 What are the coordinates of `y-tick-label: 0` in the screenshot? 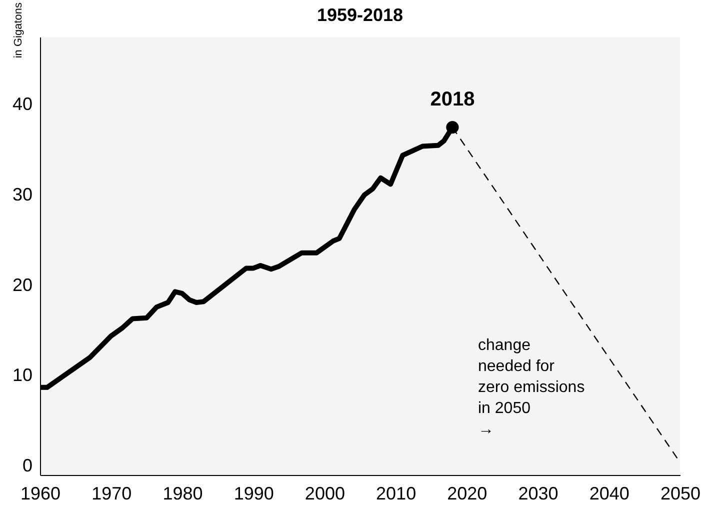 It's located at (27, 465).